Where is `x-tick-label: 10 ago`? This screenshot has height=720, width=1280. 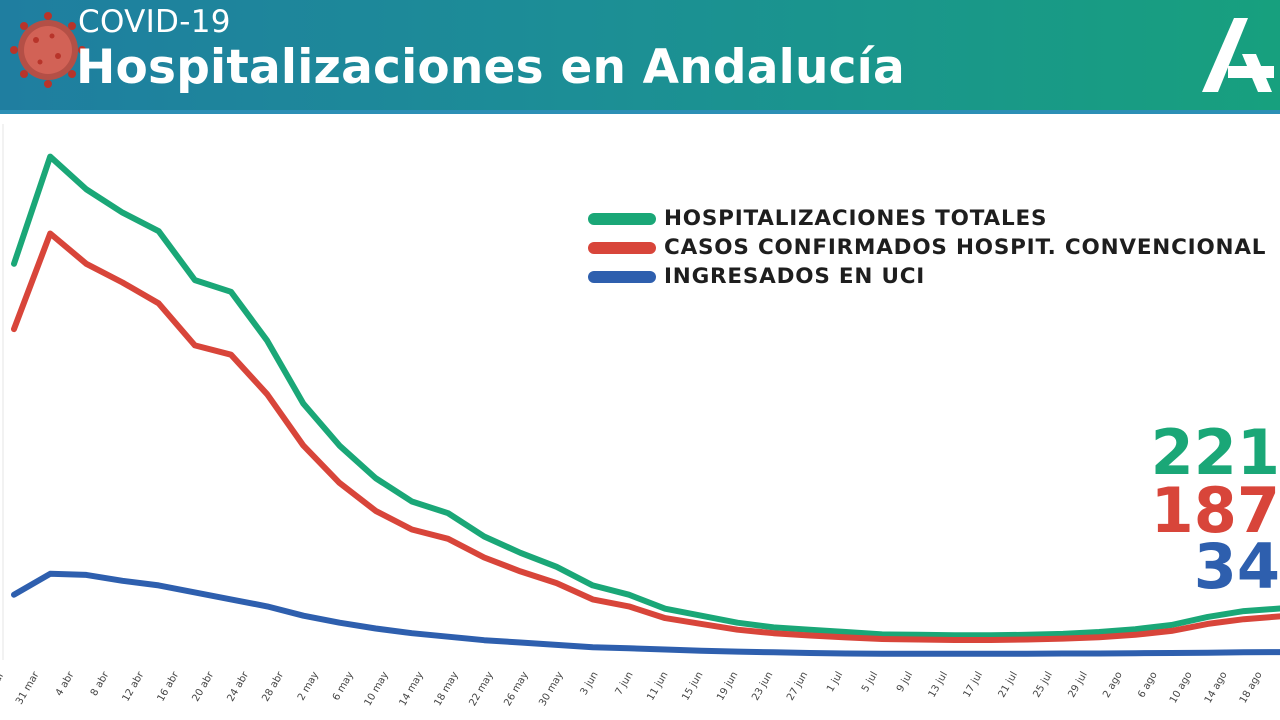
x-tick-label: 10 ago is located at coordinates (1181, 687).